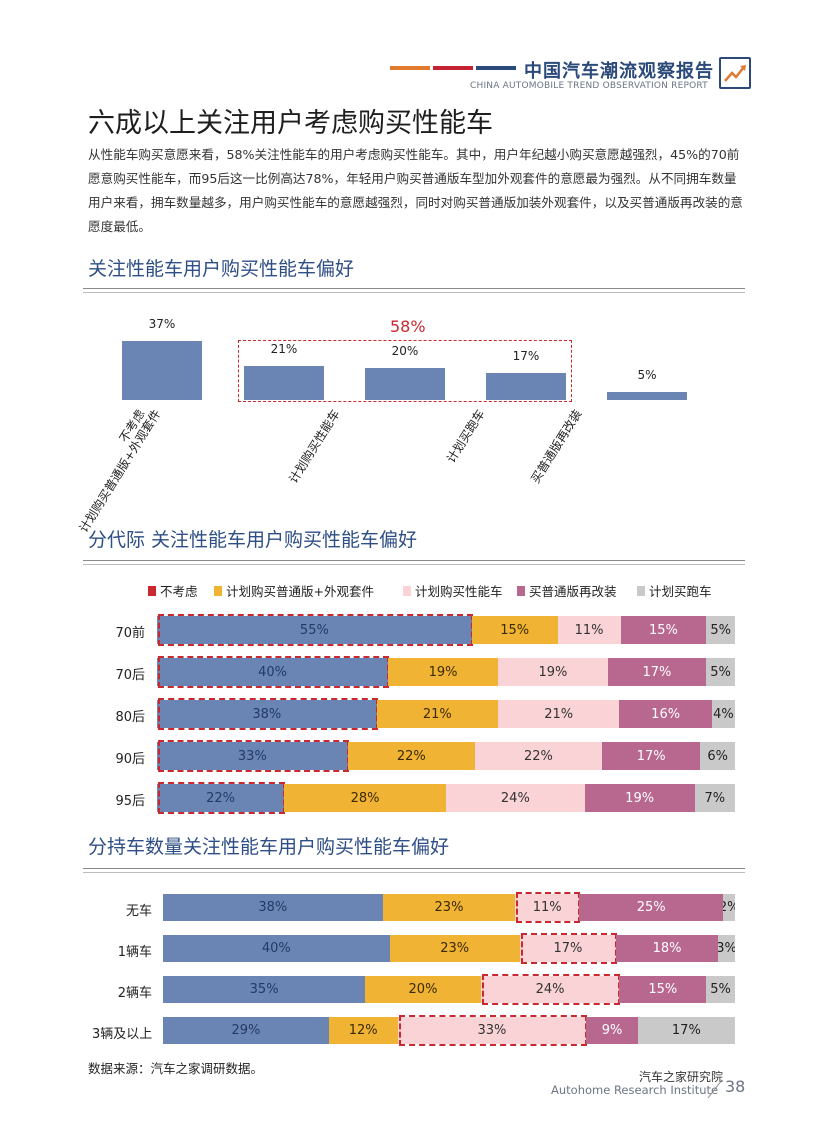 The width and height of the screenshot is (826, 1122). Describe the element at coordinates (130, 633) in the screenshot. I see `chart2-row-label: 70前` at that location.